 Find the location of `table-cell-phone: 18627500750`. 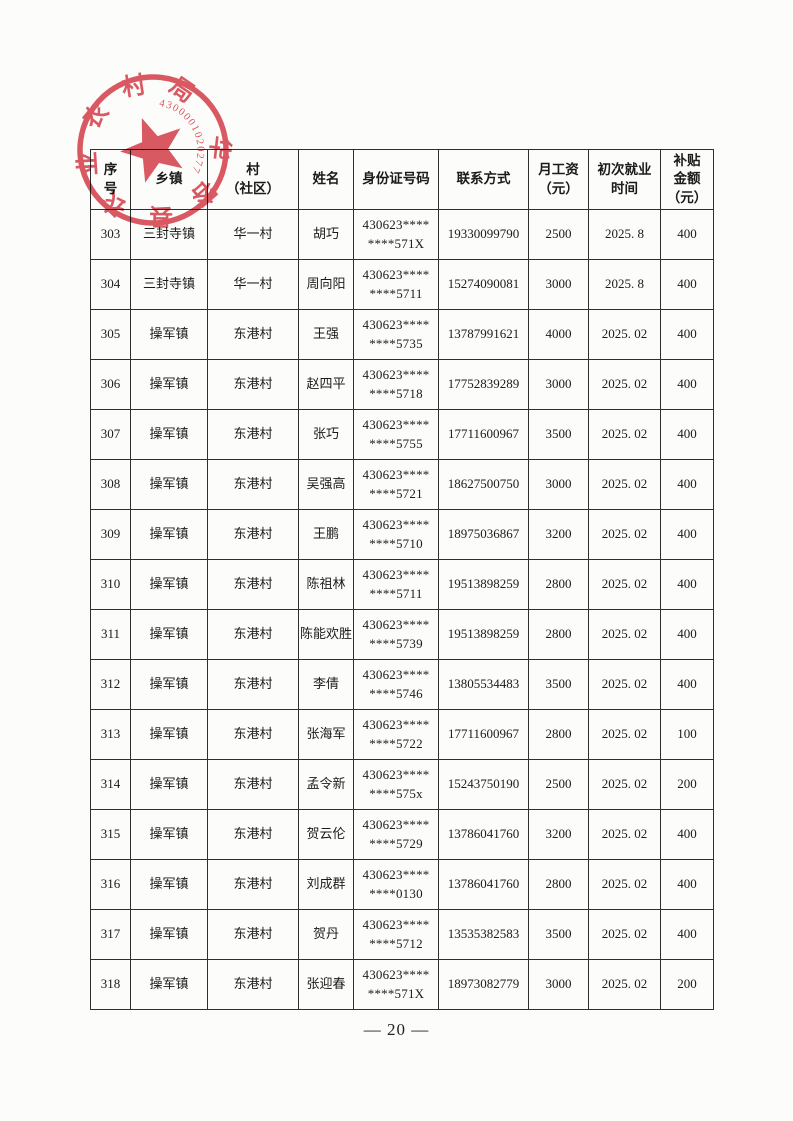

table-cell-phone: 18627500750 is located at coordinates (483, 484).